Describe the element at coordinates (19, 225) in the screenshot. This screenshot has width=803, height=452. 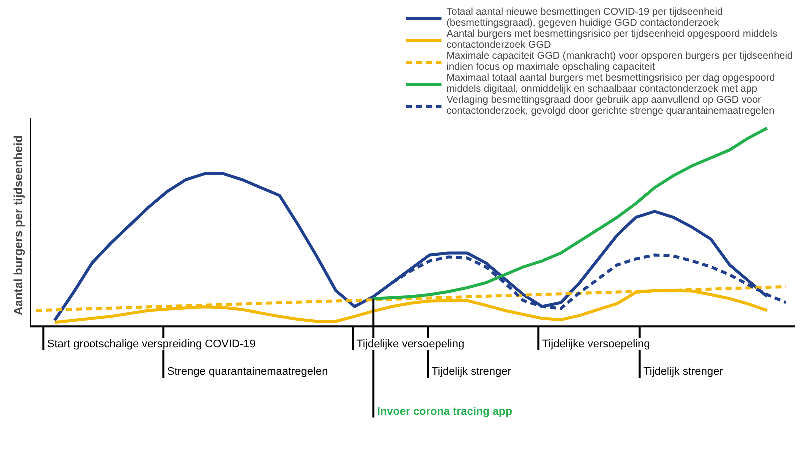
I see `y-axis-title: Aantal burgers per tijdseenheid` at that location.